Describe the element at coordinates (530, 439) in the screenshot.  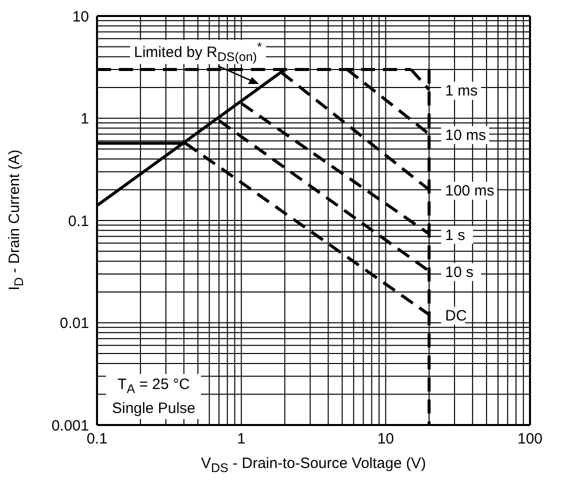
I see `x-tick-label: 100` at that location.